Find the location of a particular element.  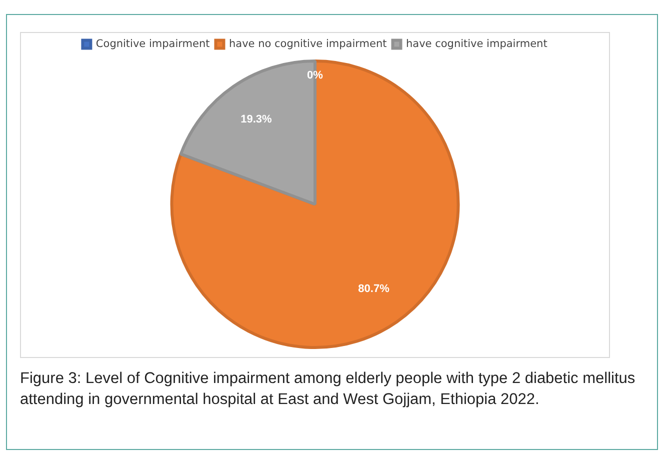

legend-label: have cognitive impairment is located at coordinates (477, 44).